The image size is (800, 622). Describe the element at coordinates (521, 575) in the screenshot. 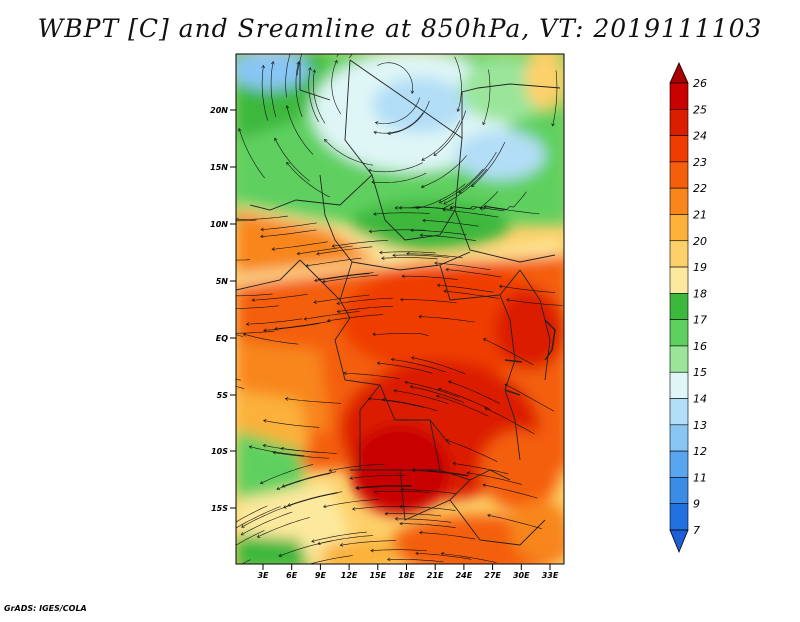

I see `lon-label: 30E` at that location.